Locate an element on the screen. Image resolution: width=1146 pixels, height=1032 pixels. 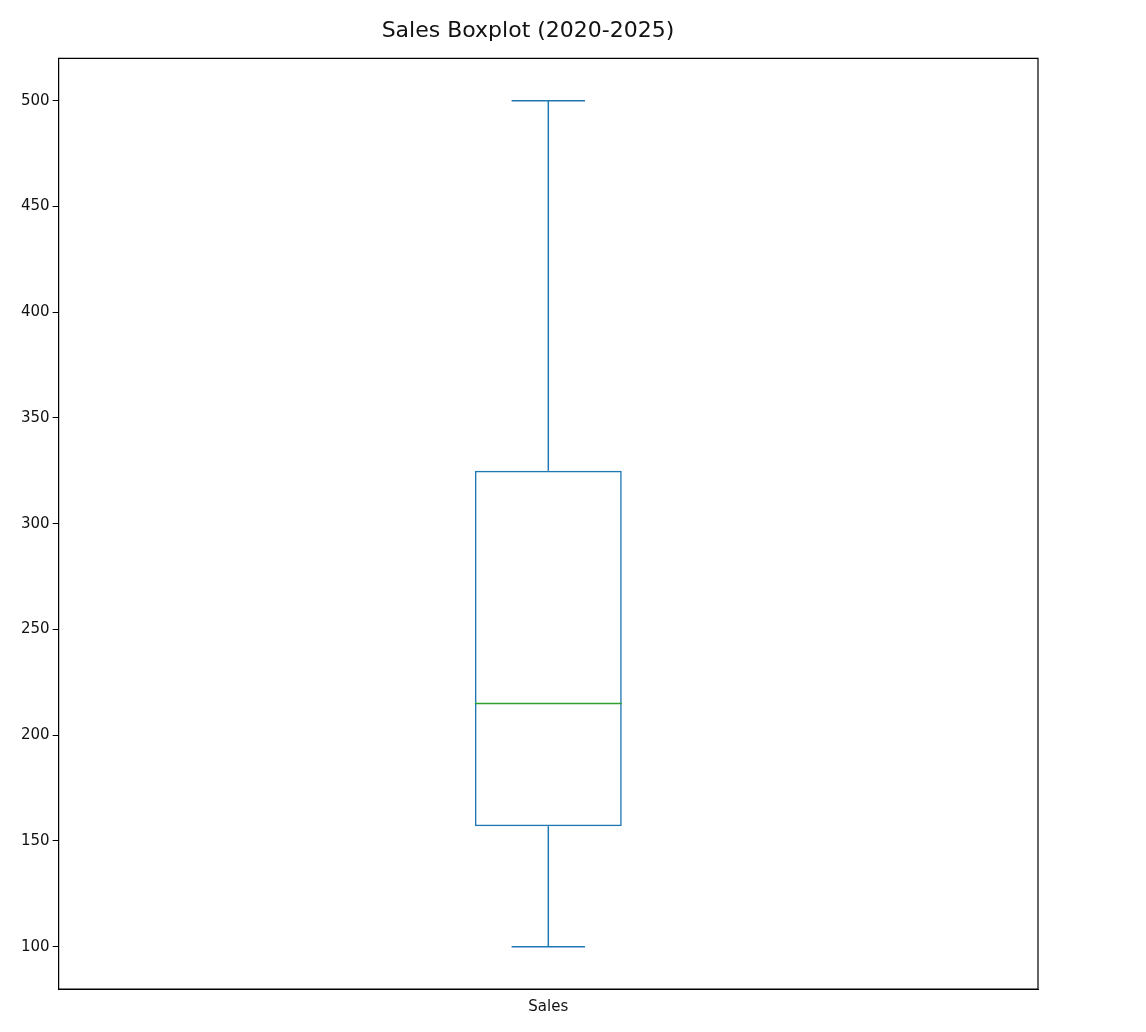
y-tick-label: 500 is located at coordinates (35, 99).